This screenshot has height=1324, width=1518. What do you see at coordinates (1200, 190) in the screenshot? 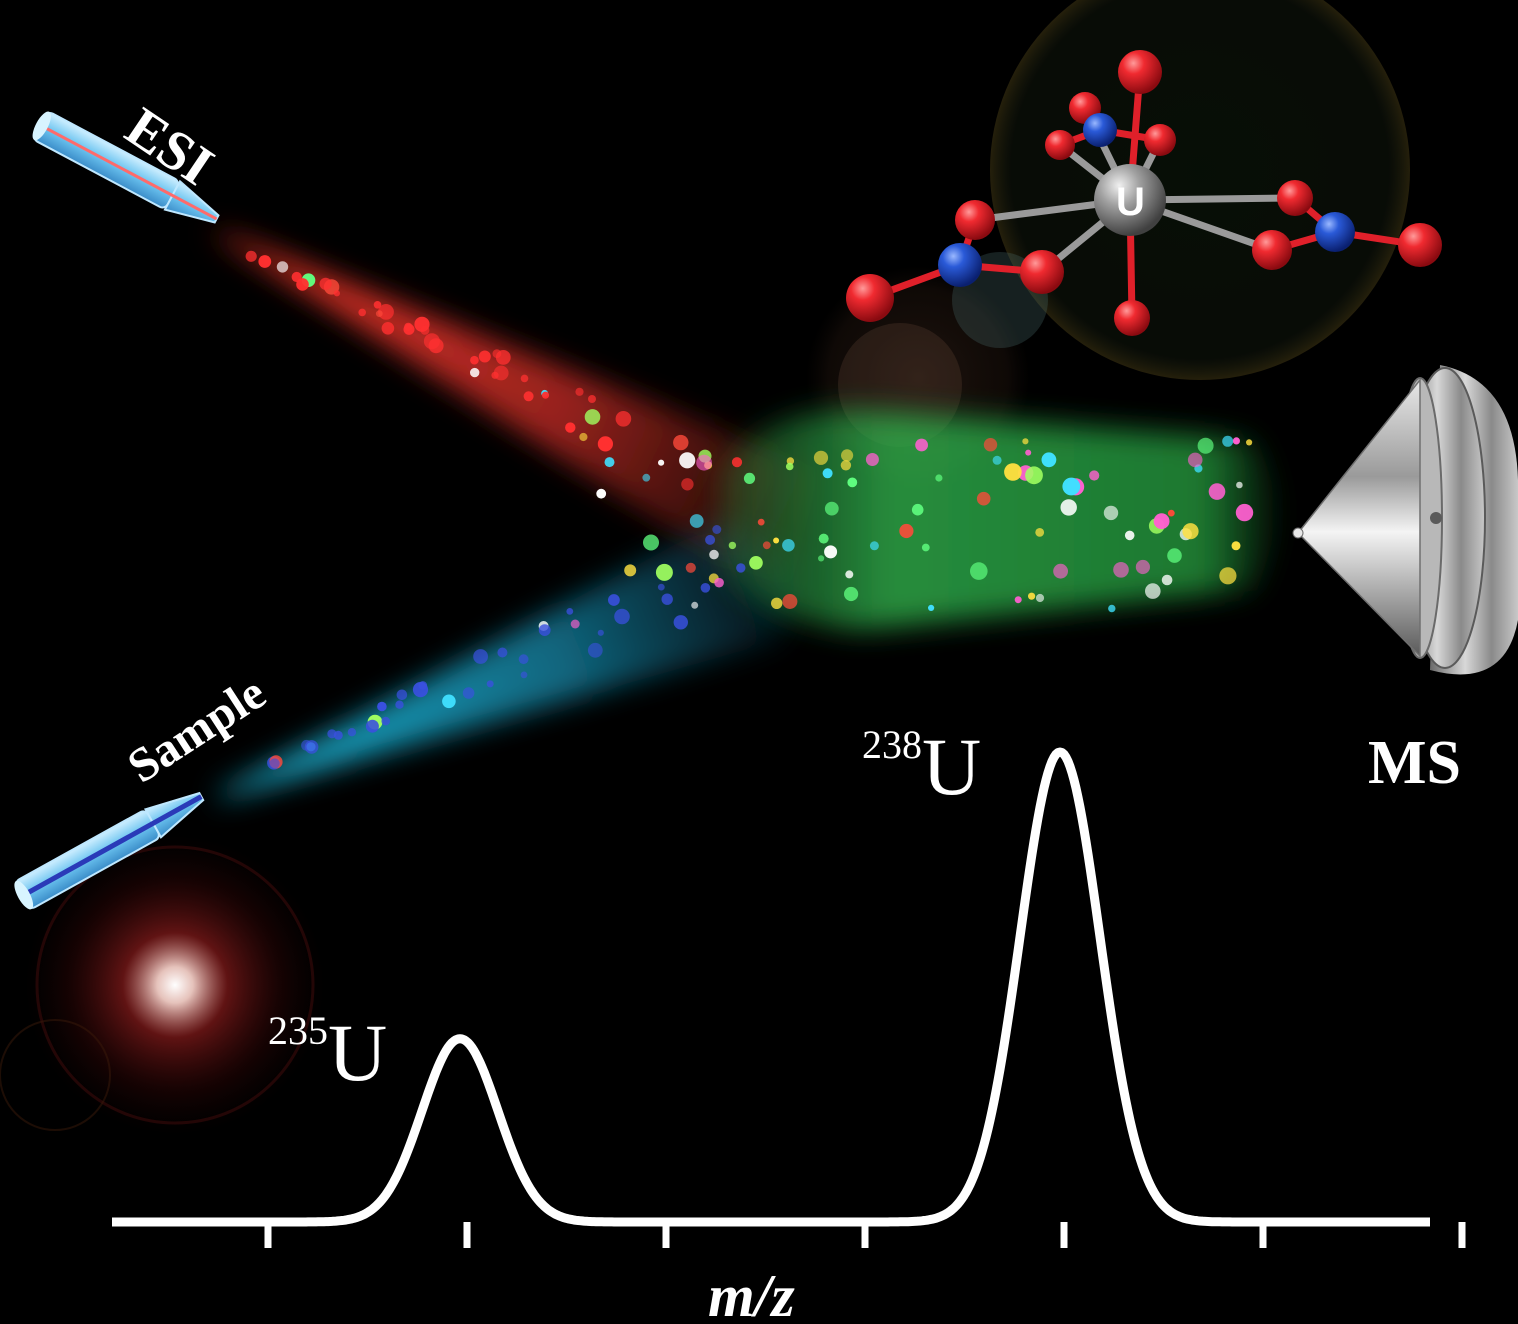
I see `halo-big` at bounding box center [1200, 190].